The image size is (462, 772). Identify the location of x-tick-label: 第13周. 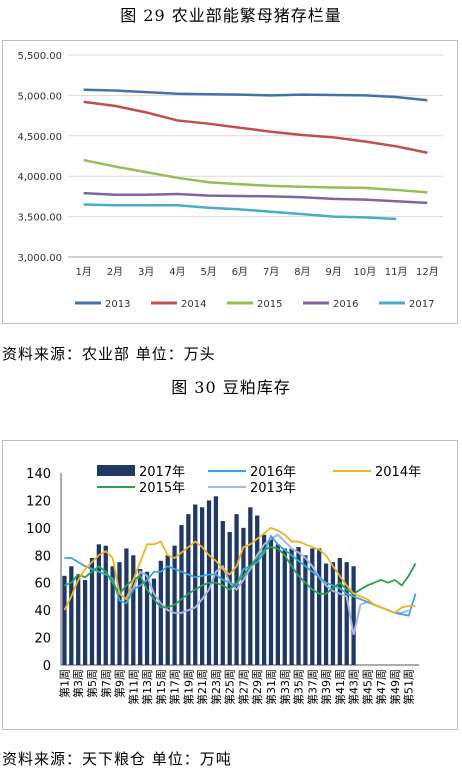
(147, 687).